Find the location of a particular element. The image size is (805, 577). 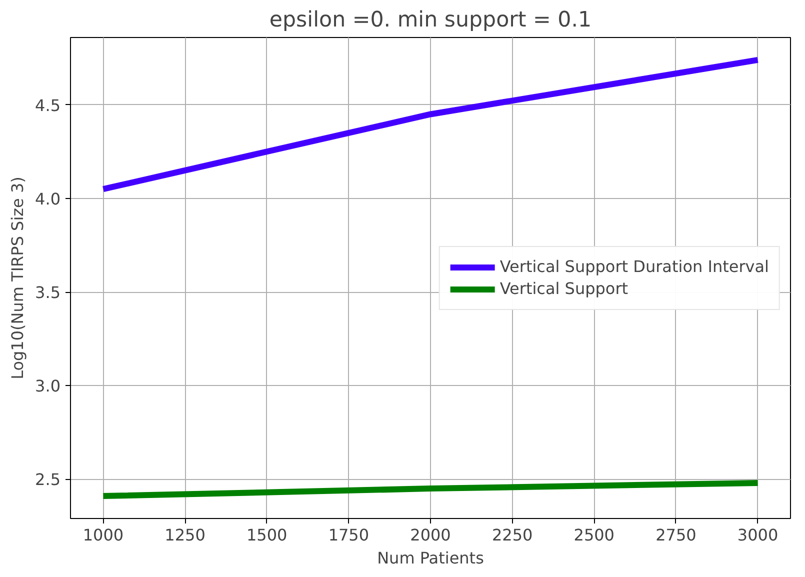

x-tick-label: 2000 is located at coordinates (430, 535).